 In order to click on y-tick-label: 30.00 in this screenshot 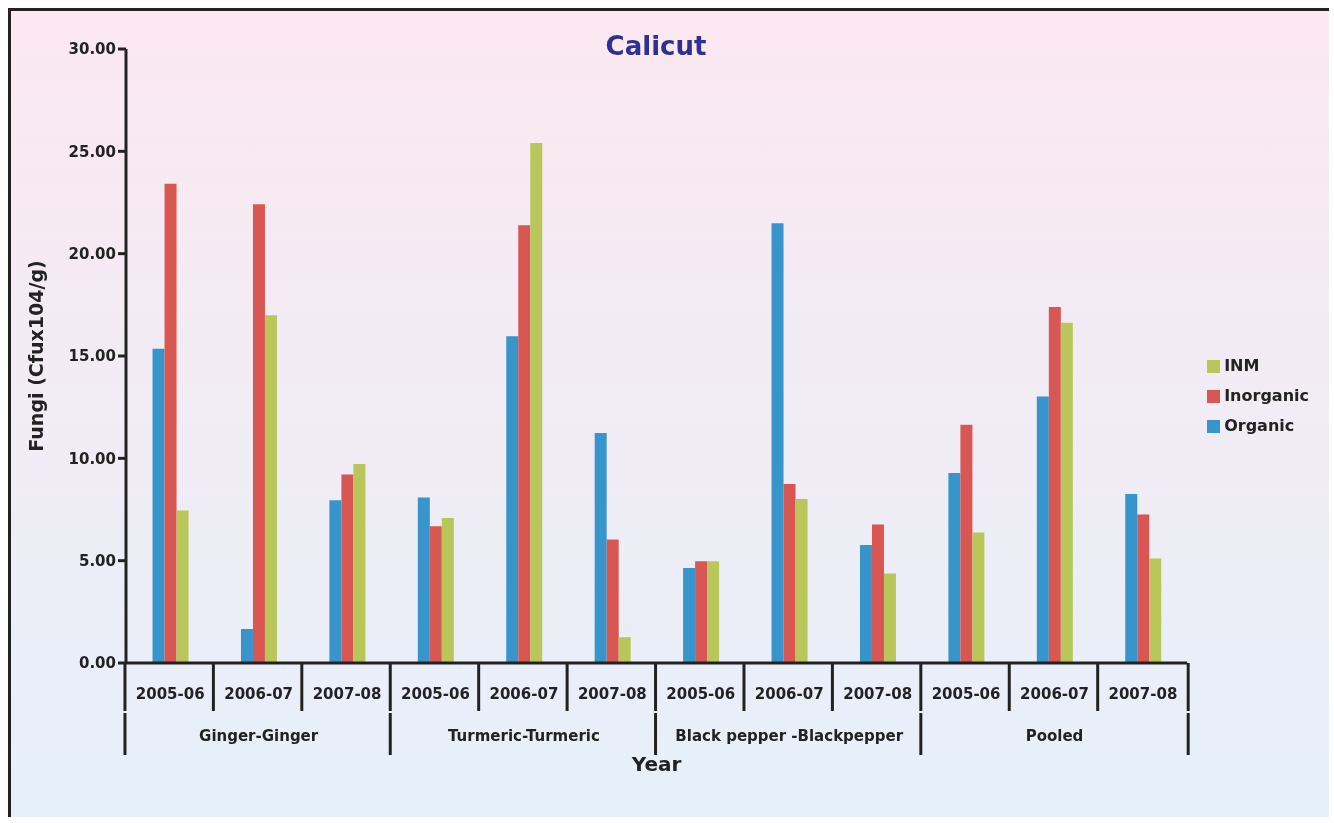, I will do `click(92, 49)`.